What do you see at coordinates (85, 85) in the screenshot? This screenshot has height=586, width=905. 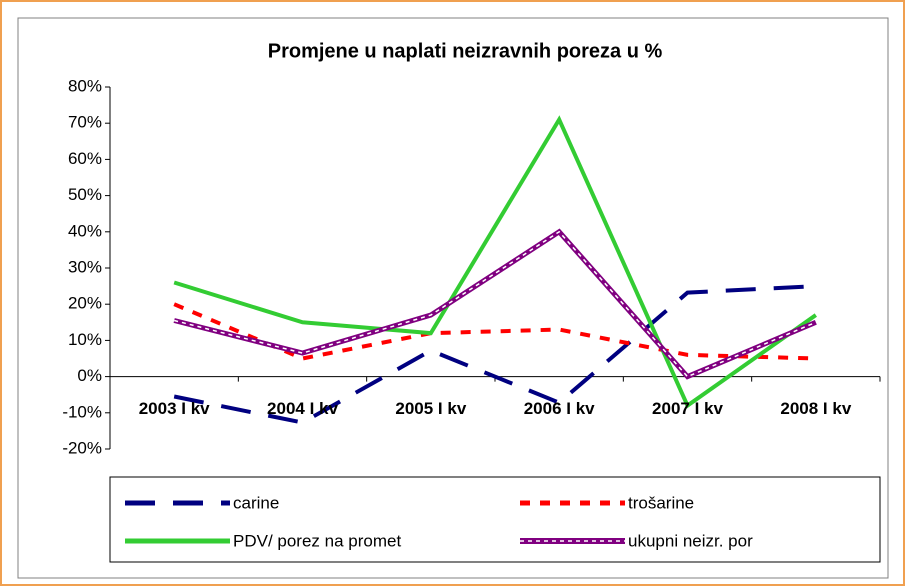 I see `y-tick-label: 80%` at bounding box center [85, 85].